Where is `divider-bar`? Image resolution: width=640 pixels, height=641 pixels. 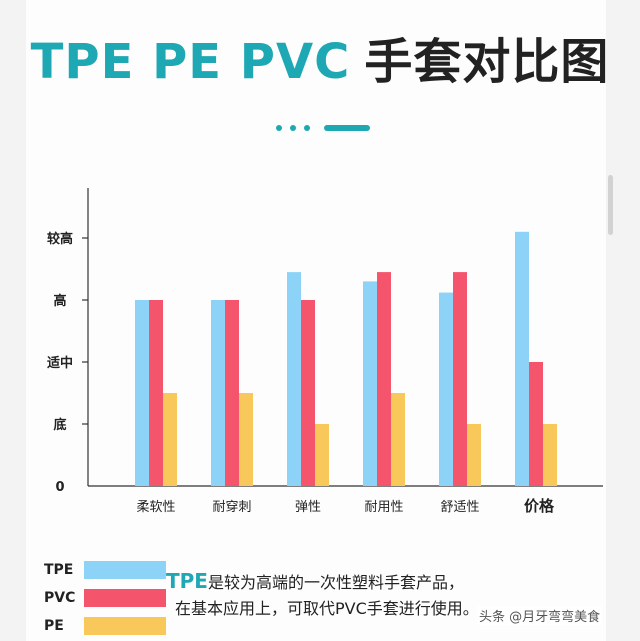
divider-bar is located at coordinates (347, 128).